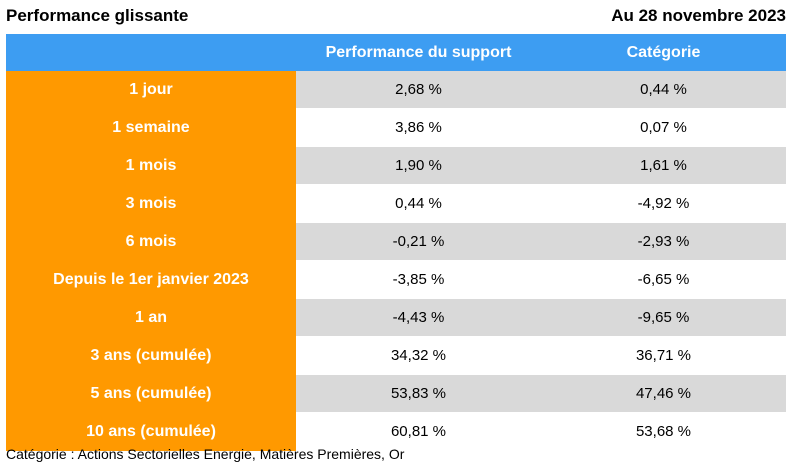  What do you see at coordinates (418, 165) in the screenshot?
I see `support-performance-cell: 1,90 %` at bounding box center [418, 165].